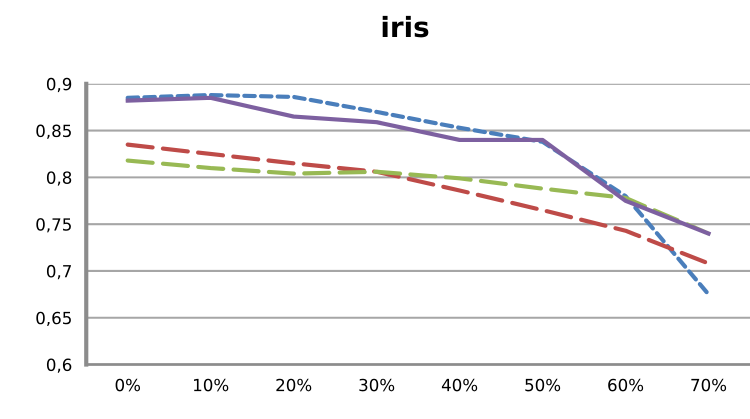 Image resolution: width=750 pixels, height=419 pixels. Describe the element at coordinates (708, 385) in the screenshot. I see `x-tick-label: 70%` at that location.